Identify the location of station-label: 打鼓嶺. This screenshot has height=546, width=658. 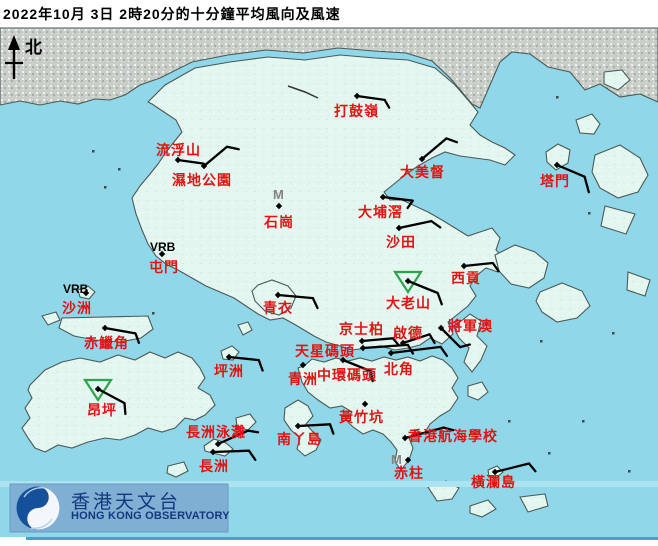
(356, 111).